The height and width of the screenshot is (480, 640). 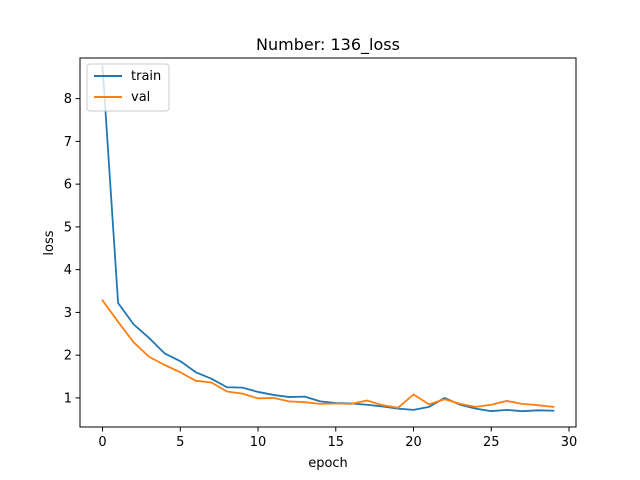 What do you see at coordinates (413, 442) in the screenshot?
I see `x-tick-label: 20` at bounding box center [413, 442].